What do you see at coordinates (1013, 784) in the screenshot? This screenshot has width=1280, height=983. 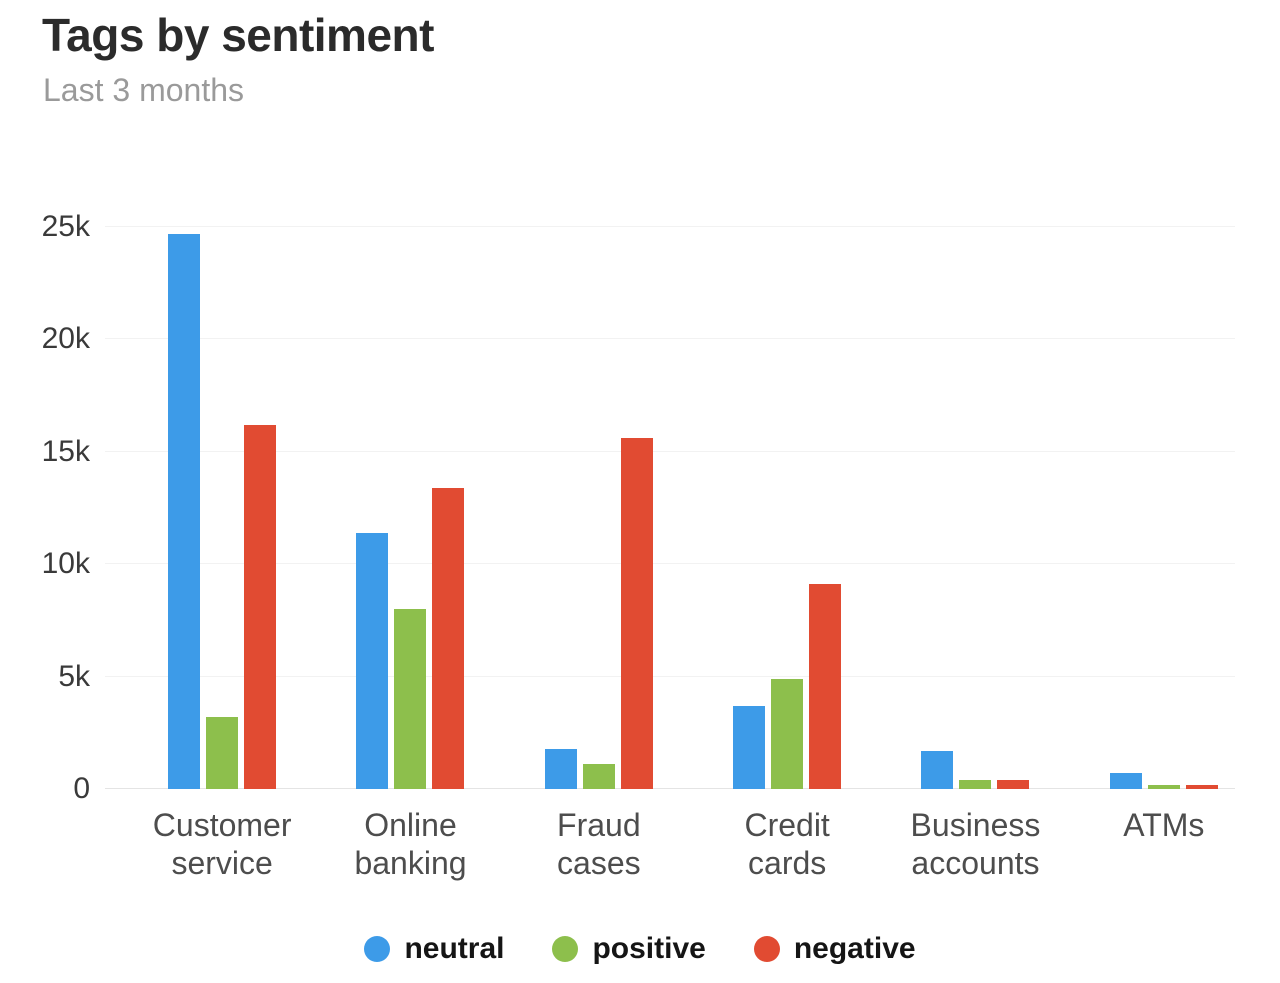 I see `bar-negative-business-accounts` at bounding box center [1013, 784].